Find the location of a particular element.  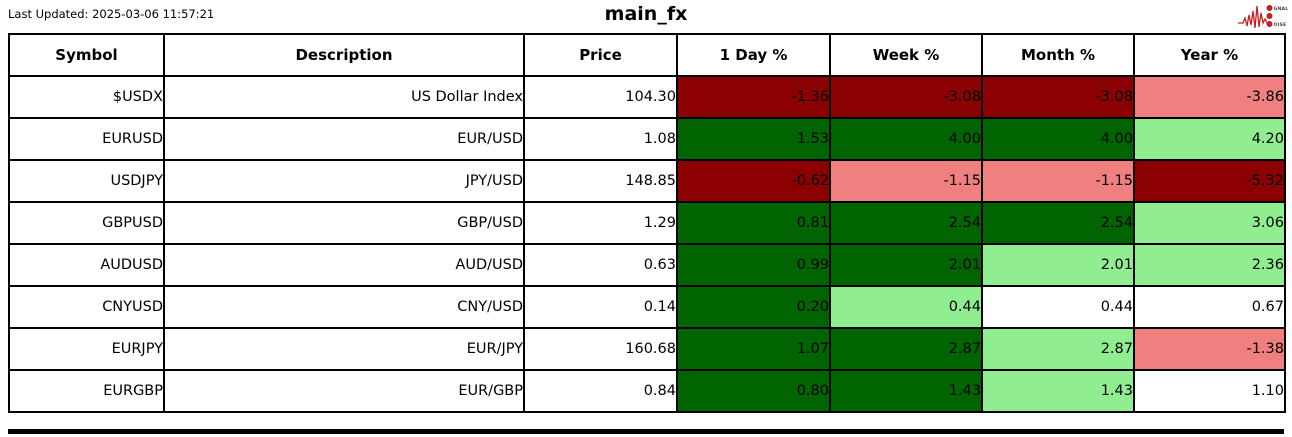

pct-cell-month: 2.01 is located at coordinates (1058, 265).